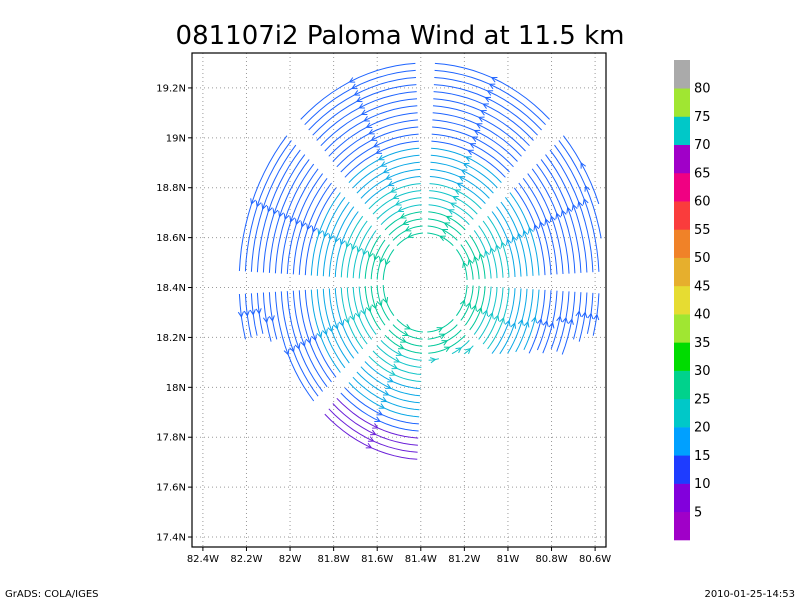  What do you see at coordinates (171, 538) in the screenshot?
I see `y-tick-label: 17.4N` at bounding box center [171, 538].